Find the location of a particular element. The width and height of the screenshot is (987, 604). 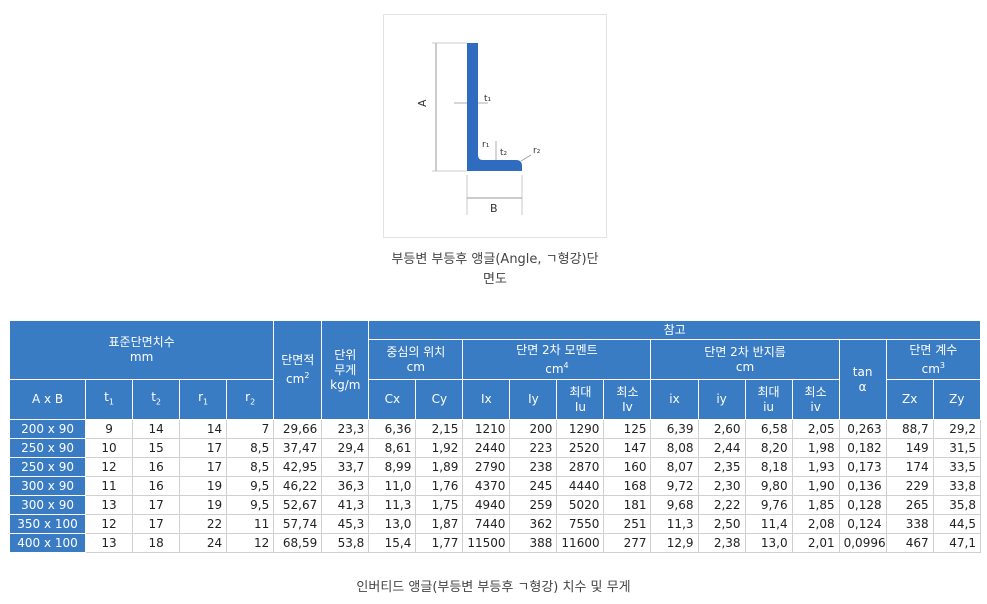

angle-profile-shape is located at coordinates (494, 107).